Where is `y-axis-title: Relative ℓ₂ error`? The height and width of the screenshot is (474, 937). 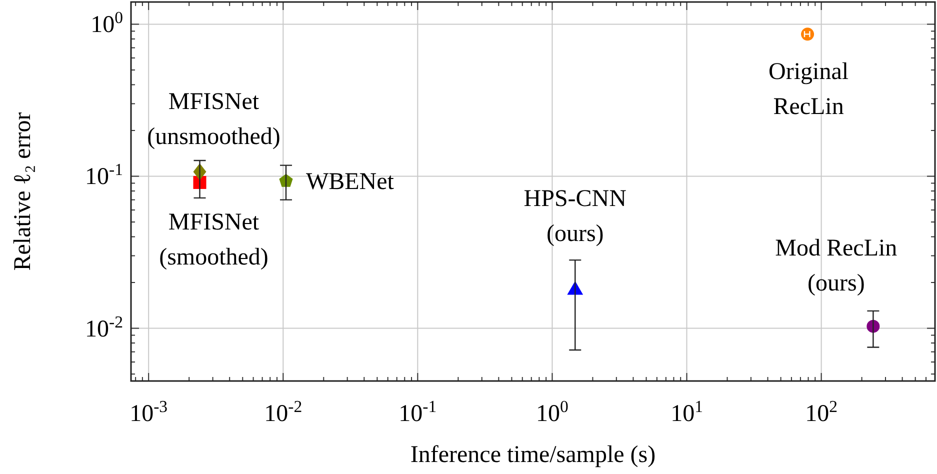 y-axis-title: Relative ℓ₂ error is located at coordinates (23, 191).